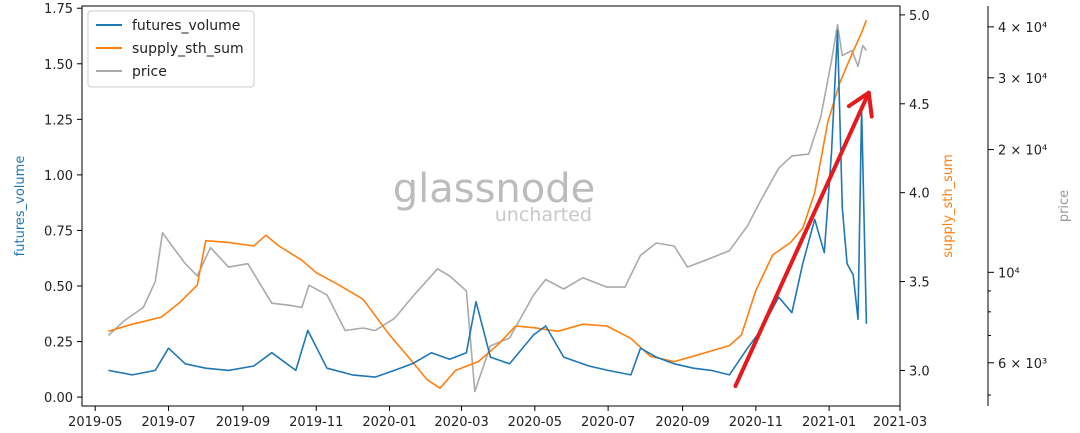  What do you see at coordinates (829, 422) in the screenshot?
I see `x-tick-label: 2021-01` at bounding box center [829, 422].